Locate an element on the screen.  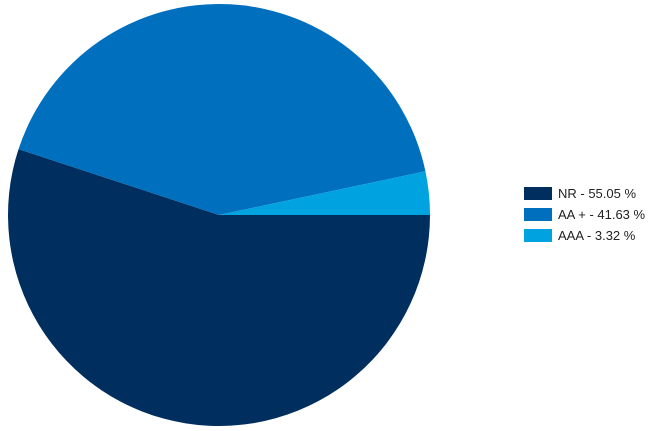
legend-item-nr: NR - 55.05 % is located at coordinates (584, 193).